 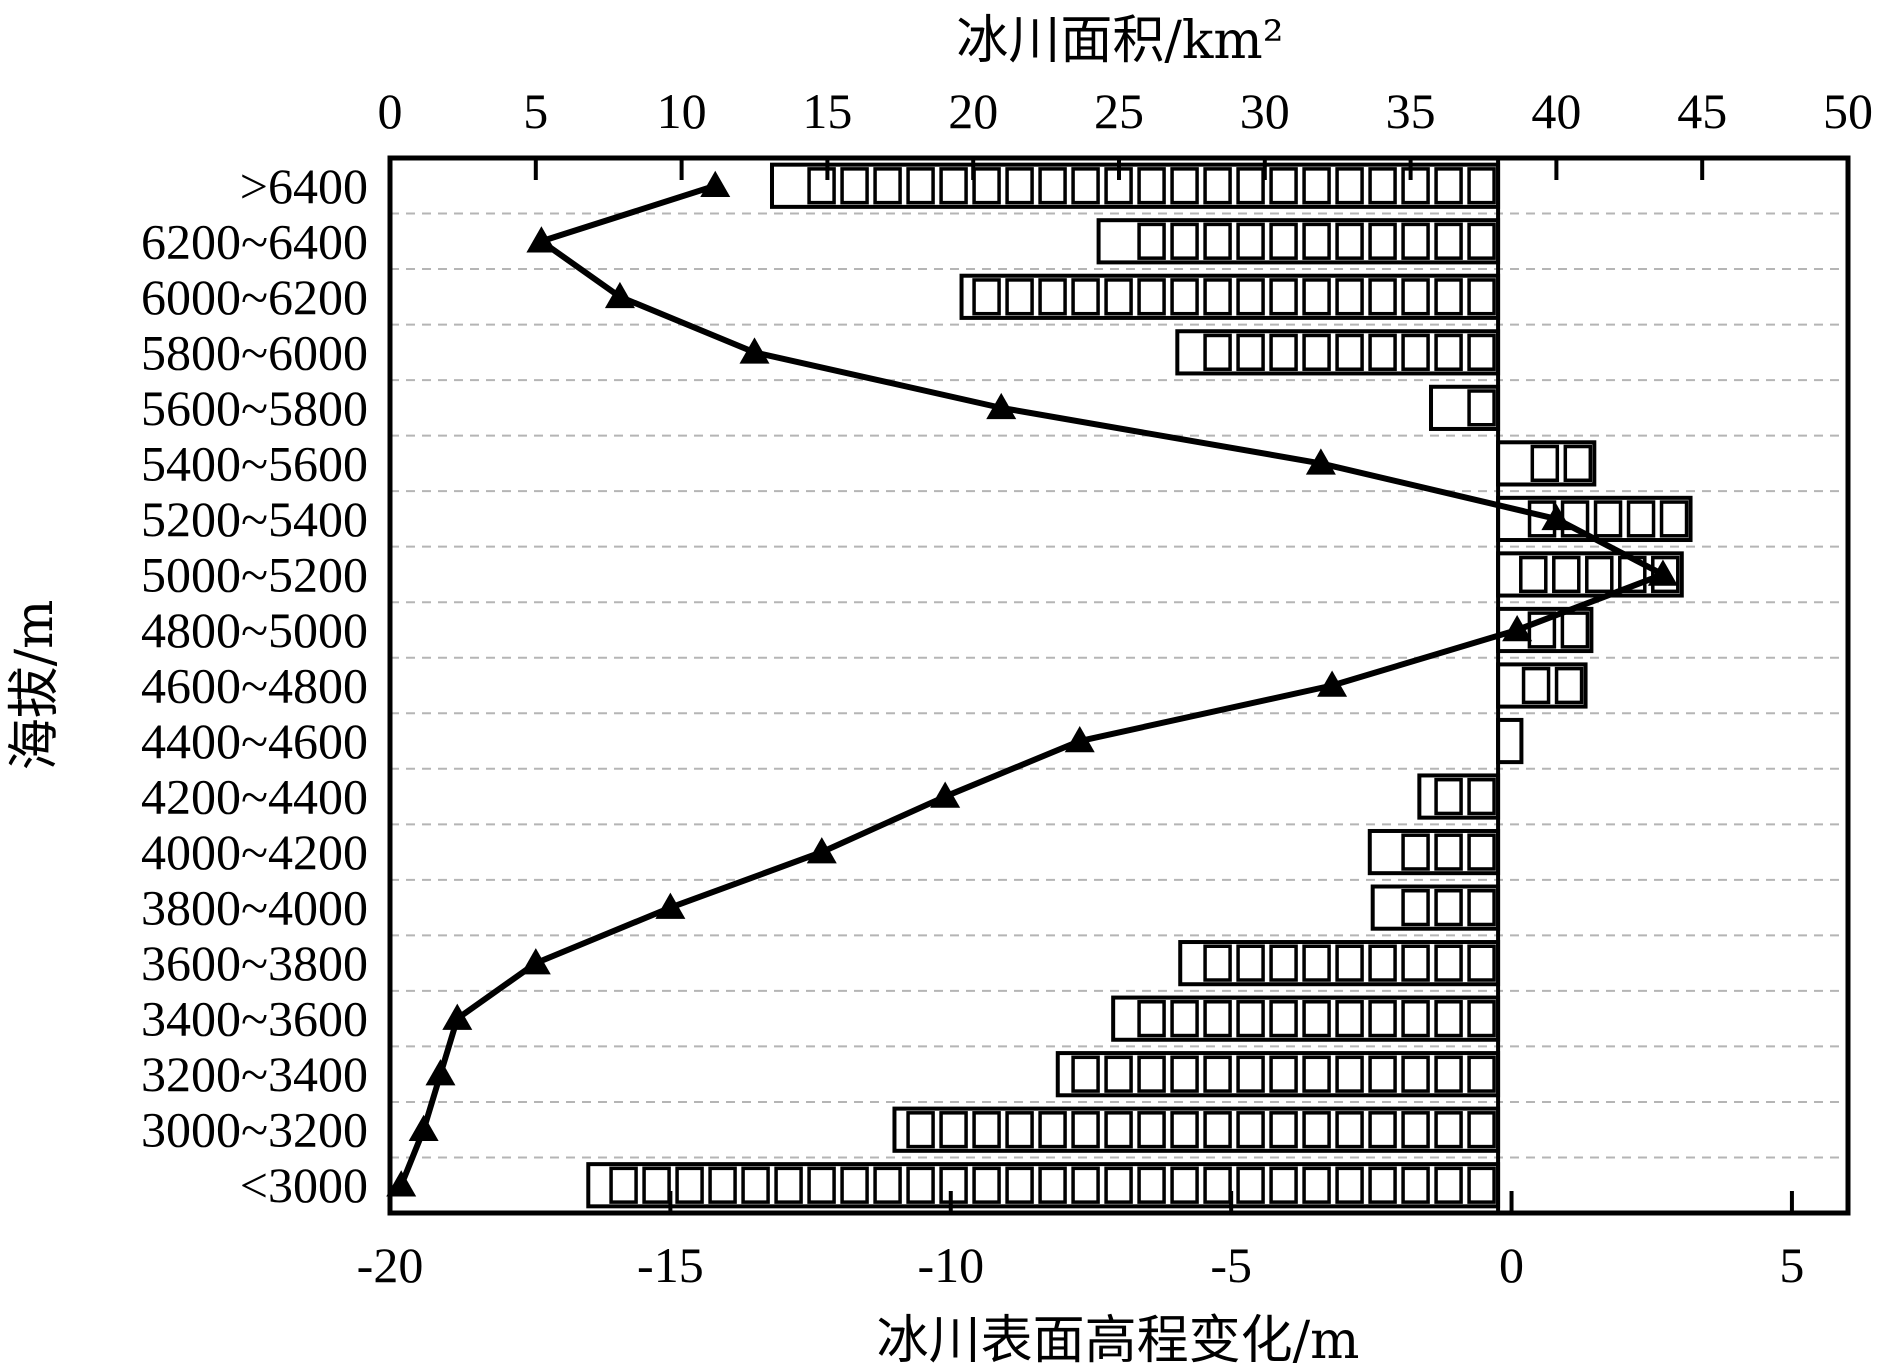 What do you see at coordinates (254, 297) in the screenshot?
I see `category-label: 6000~6200` at bounding box center [254, 297].